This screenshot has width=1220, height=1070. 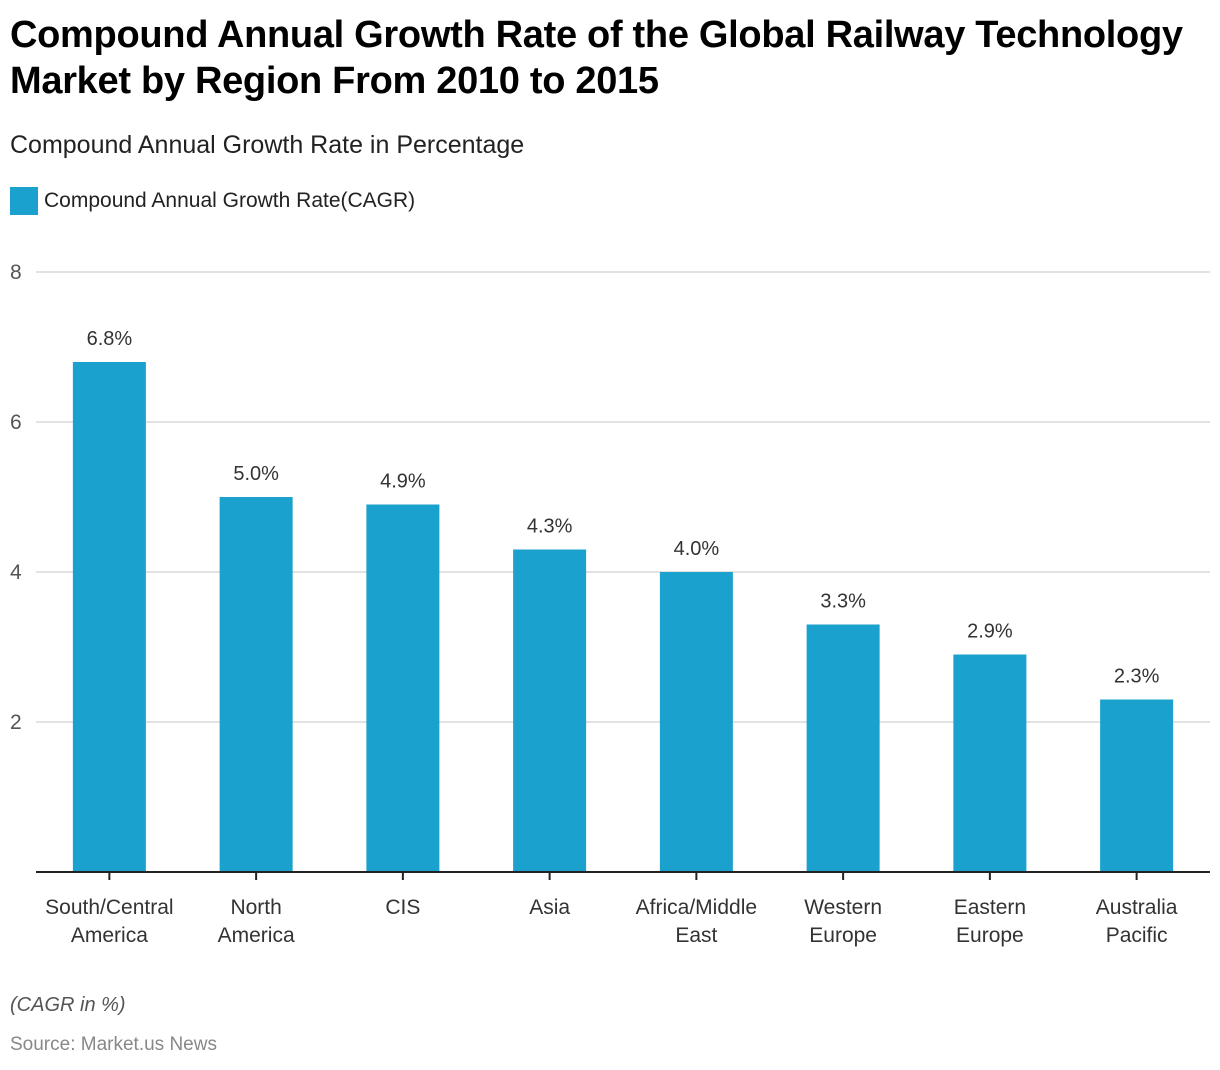 What do you see at coordinates (843, 602) in the screenshot?
I see `bar-value-label: 3.3%` at bounding box center [843, 602].